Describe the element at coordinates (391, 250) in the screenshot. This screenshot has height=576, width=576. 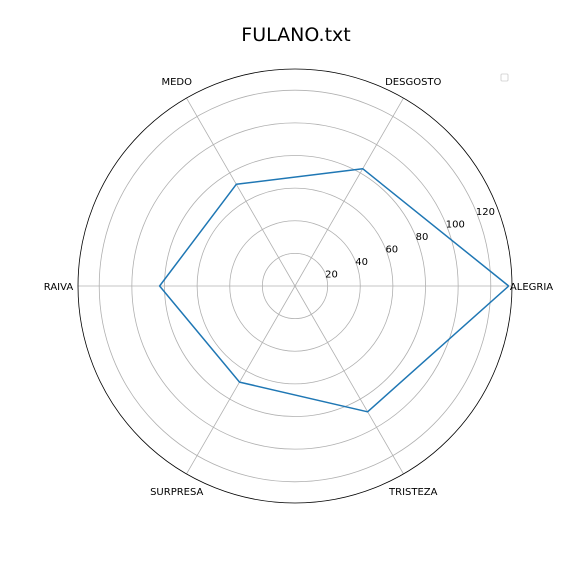
I see `radial-tick-label: 60` at that location.